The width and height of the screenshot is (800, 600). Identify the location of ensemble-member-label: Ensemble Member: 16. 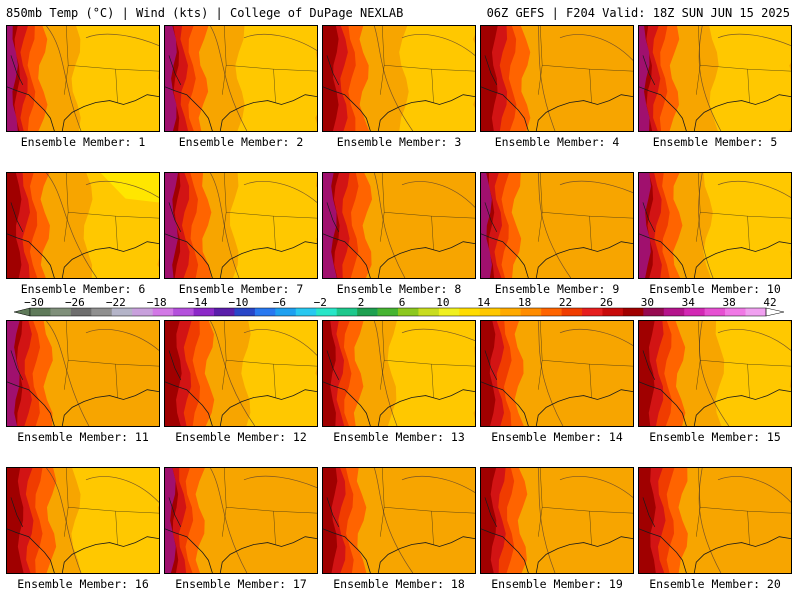
(83, 584).